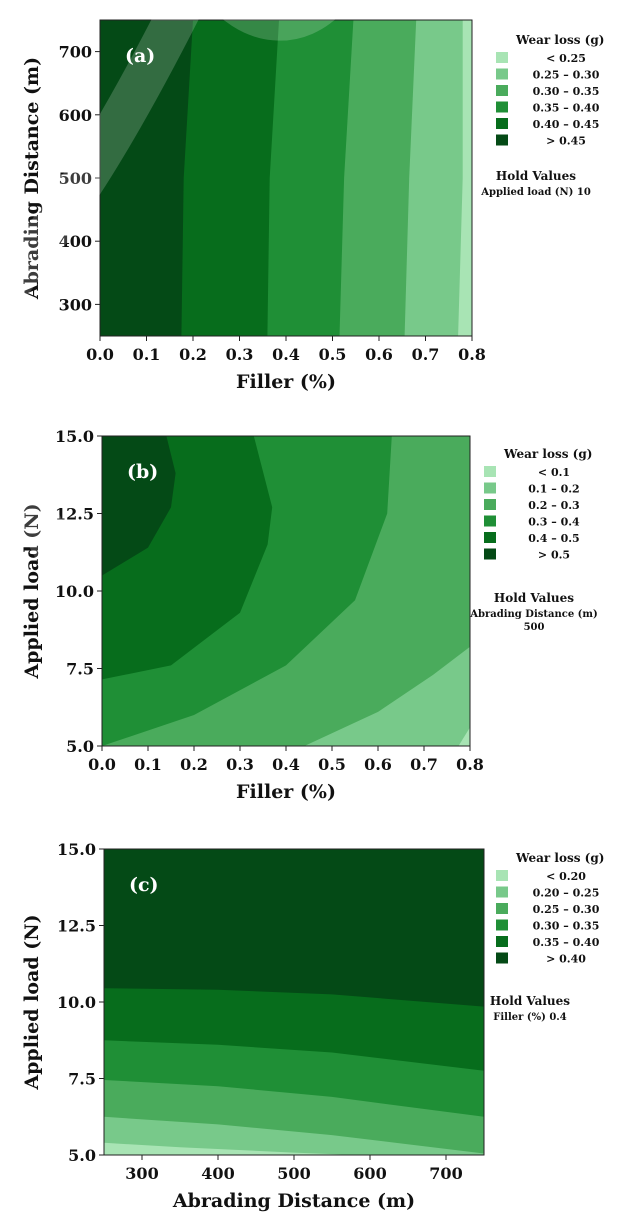 The width and height of the screenshot is (623, 1216). I want to click on y-axis-title: Abrading Distance (m), so click(32, 178).